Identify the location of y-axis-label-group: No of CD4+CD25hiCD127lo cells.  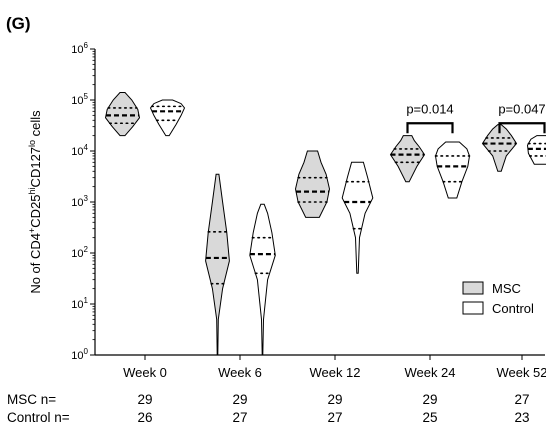
(35, 202).